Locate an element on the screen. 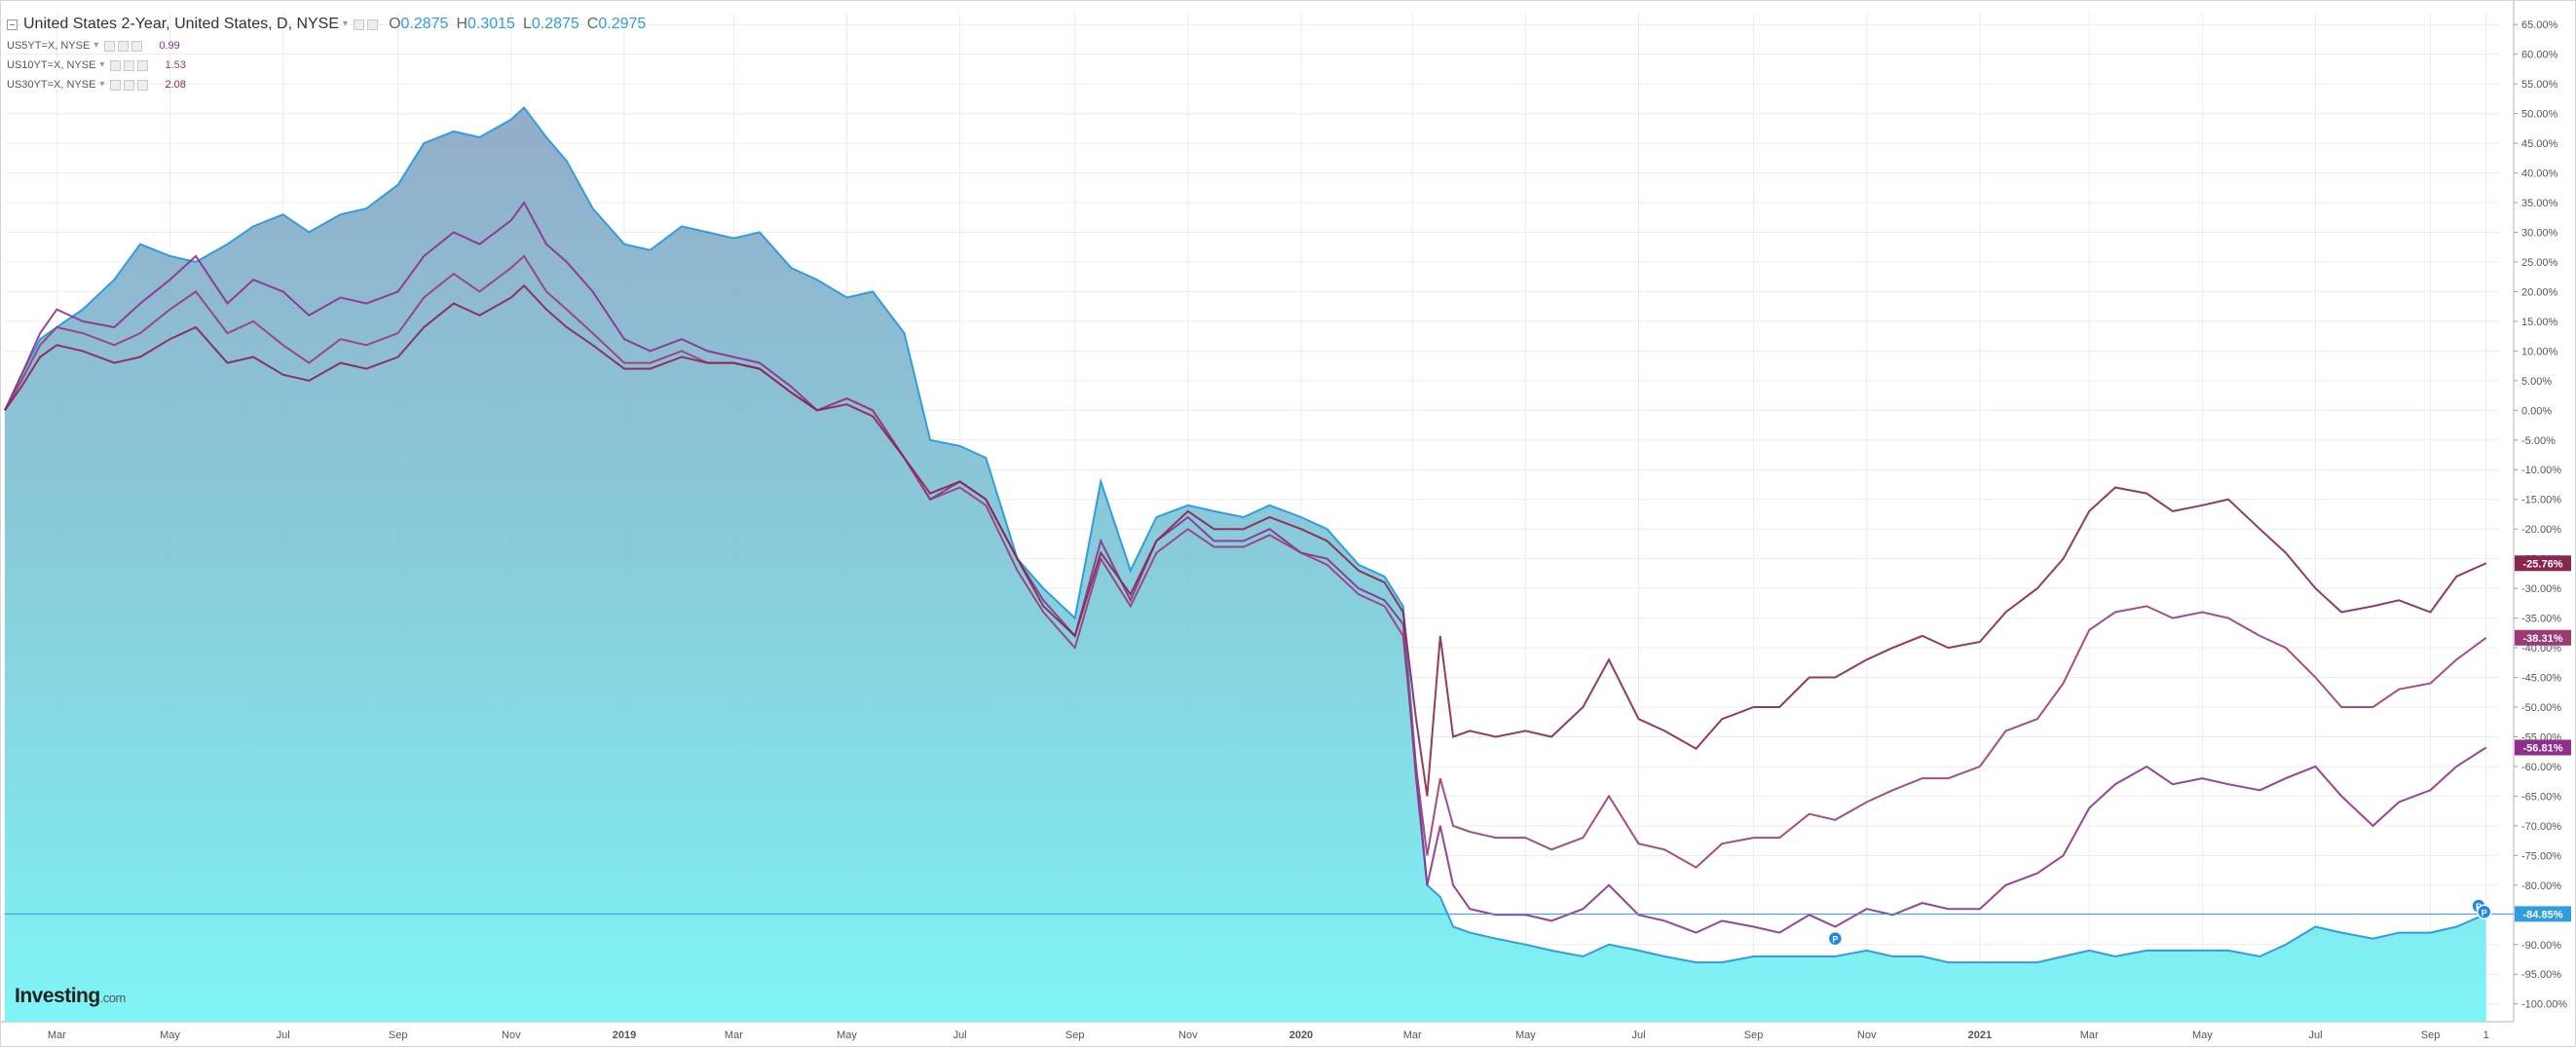 The image size is (2576, 1048). low-value: 0.2875 is located at coordinates (555, 24).